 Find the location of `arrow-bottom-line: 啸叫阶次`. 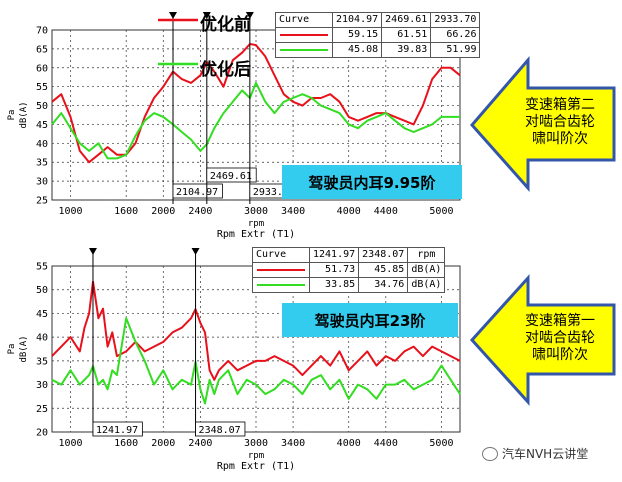

arrow-bottom-line: 啸叫阶次 is located at coordinates (560, 355).